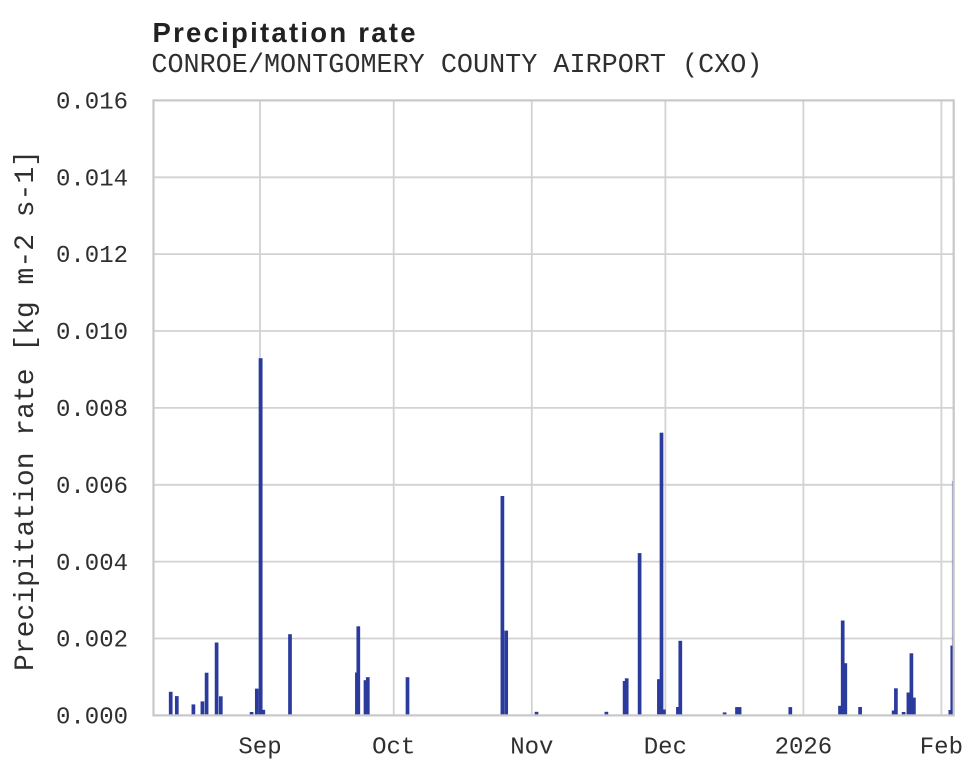  I want to click on svg-text: Dec, so click(665, 748).